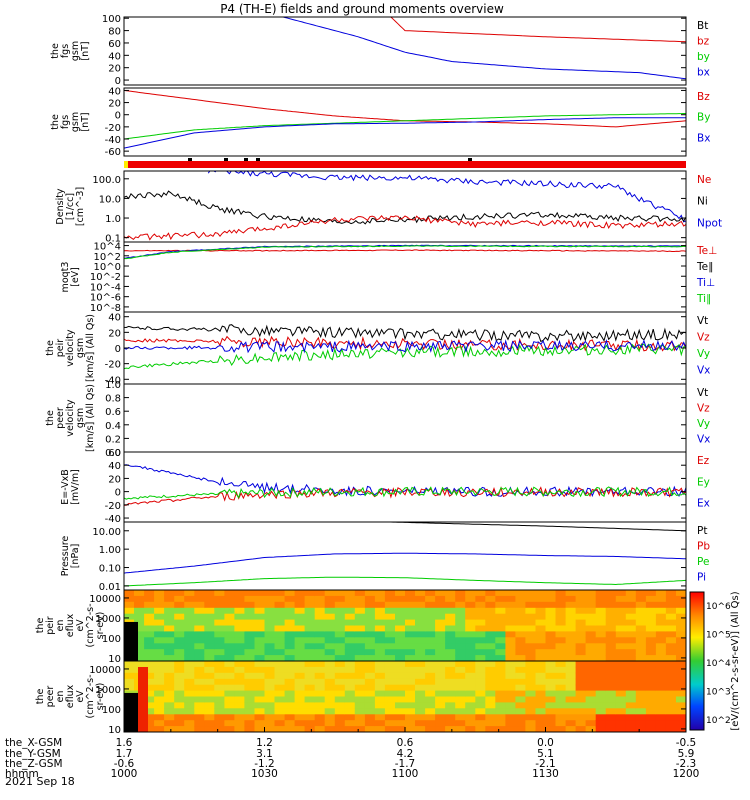 The width and height of the screenshot is (750, 800). I want to click on y-tick-label: -40, so click(113, 380).